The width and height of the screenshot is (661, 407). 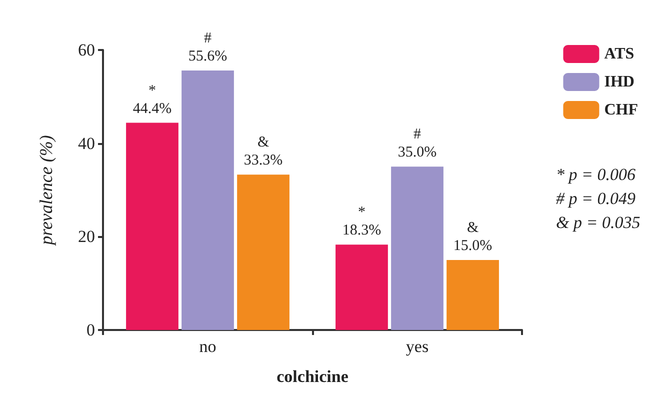 I want to click on data-label: & 33.3%, so click(x=263, y=151).